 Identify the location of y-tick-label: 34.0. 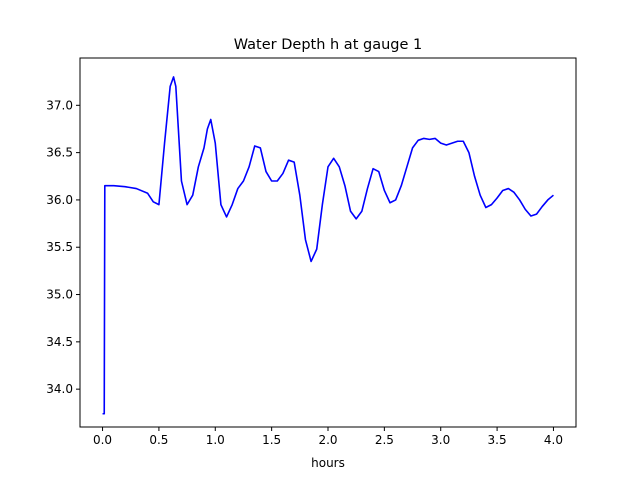
(59, 389).